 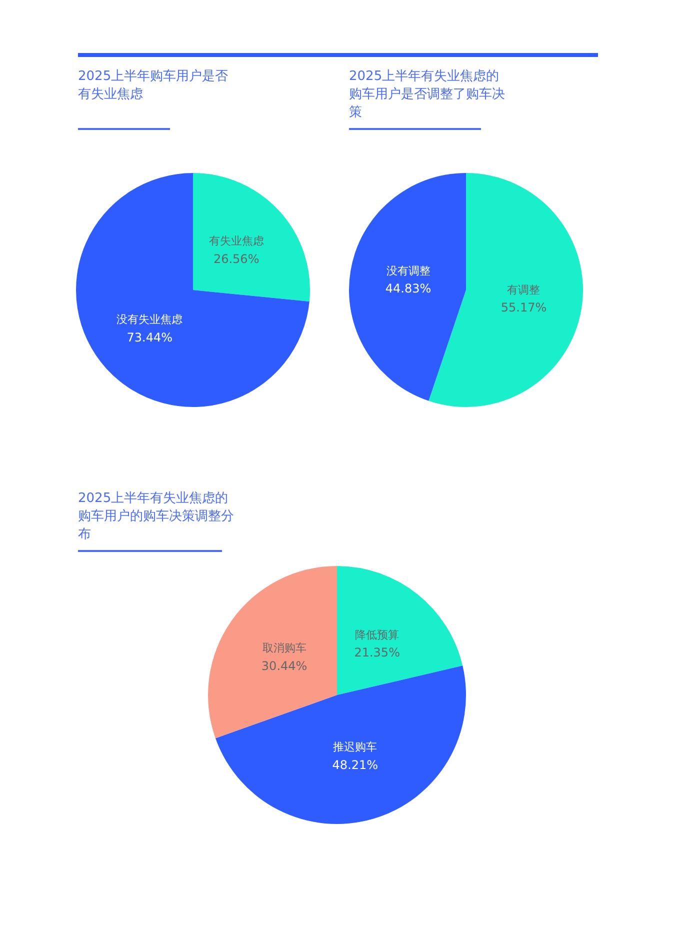 What do you see at coordinates (284, 648) in the screenshot?
I see `slice-label: 取消购车` at bounding box center [284, 648].